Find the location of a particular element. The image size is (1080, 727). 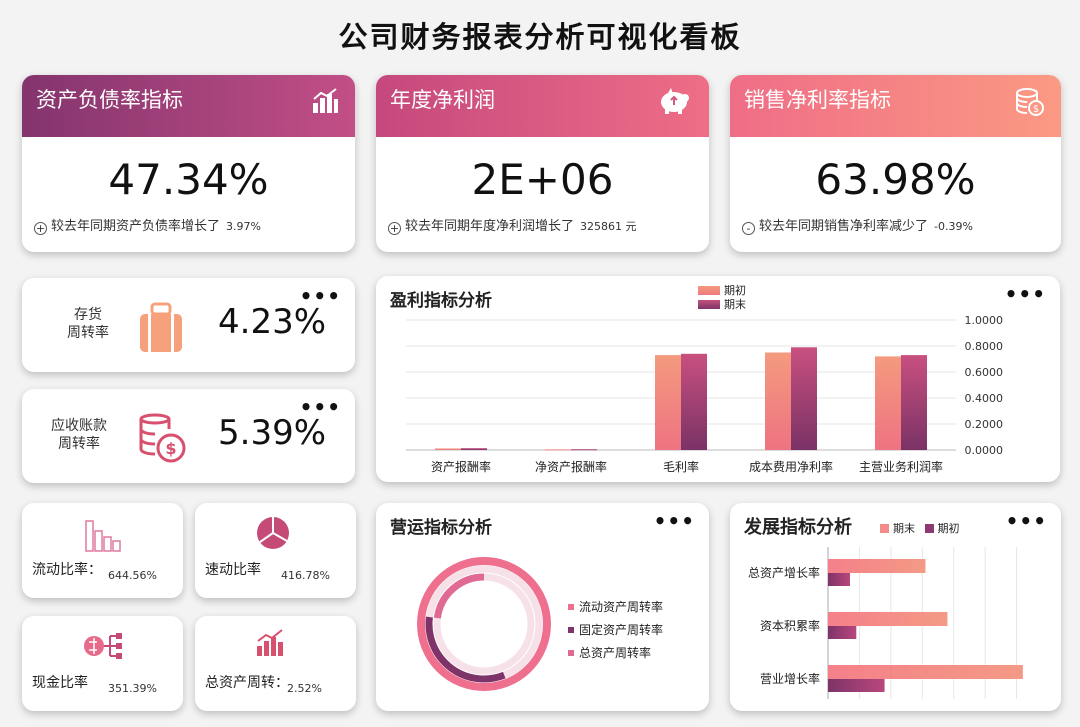

kpi-change: -0.39% is located at coordinates (953, 226).